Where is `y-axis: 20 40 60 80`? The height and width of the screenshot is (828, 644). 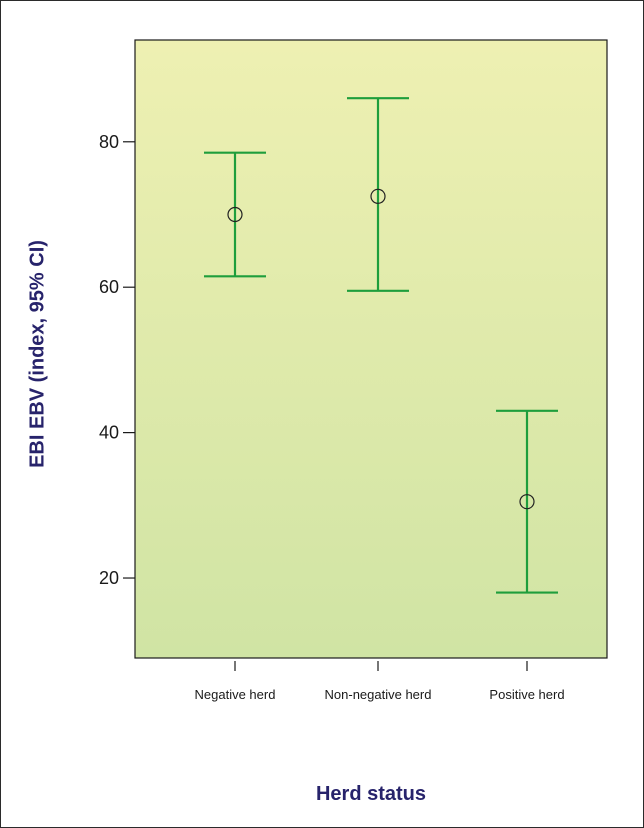
y-axis: 20 40 60 80 is located at coordinates (117, 360).